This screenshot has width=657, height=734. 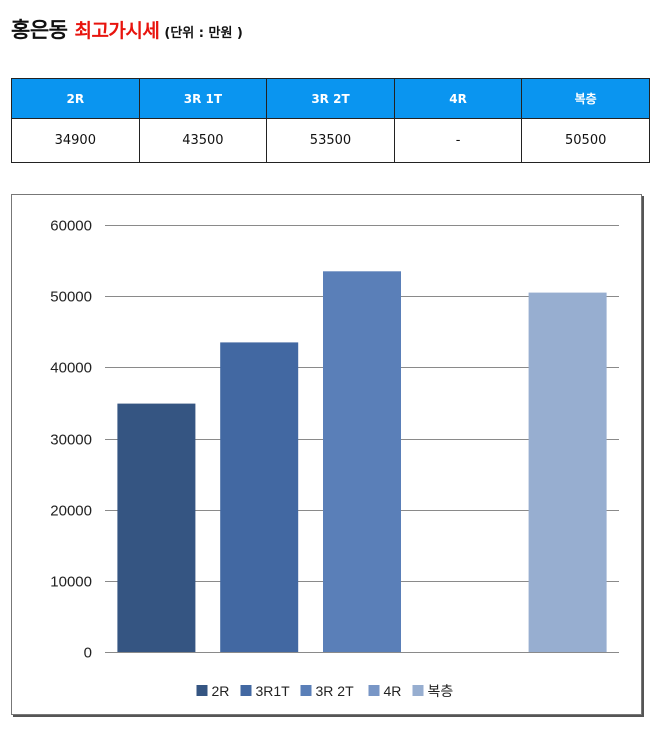 I want to click on page-title: 홍은동 최고가시세 (단위 : 만원 ), so click(x=127, y=29).